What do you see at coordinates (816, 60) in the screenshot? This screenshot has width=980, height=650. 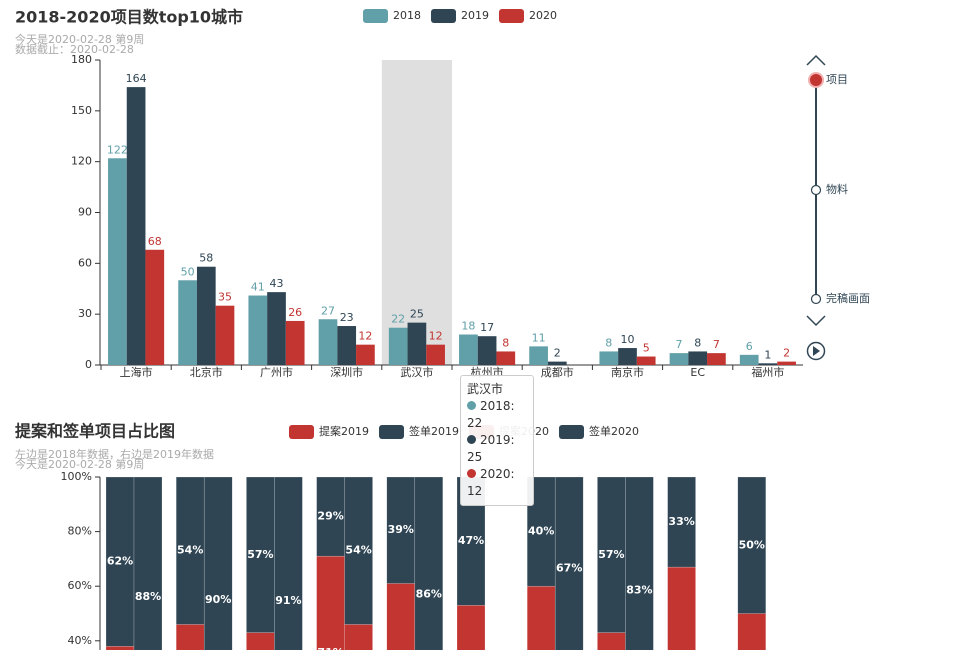 I see `timeline-prev` at bounding box center [816, 60].